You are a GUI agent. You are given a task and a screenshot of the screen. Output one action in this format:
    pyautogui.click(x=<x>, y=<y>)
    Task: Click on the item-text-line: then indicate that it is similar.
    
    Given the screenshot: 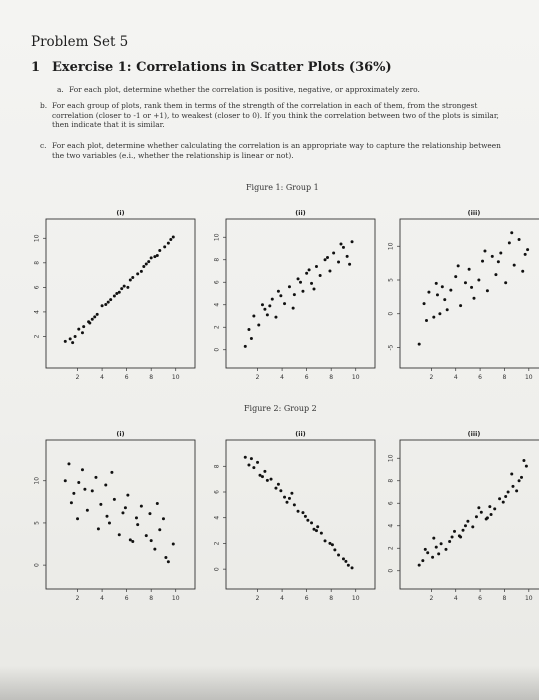 What is the action you would take?
    pyautogui.click(x=108, y=125)
    